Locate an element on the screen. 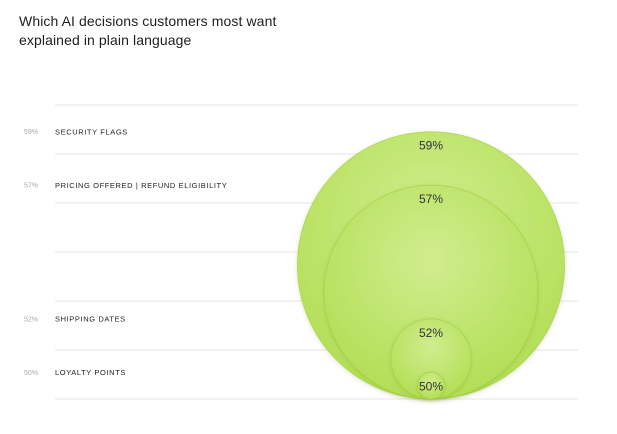 This screenshot has height=434, width=617. category-label: PRICING OFFERED | REFUND ELIGIBILITY is located at coordinates (141, 185).